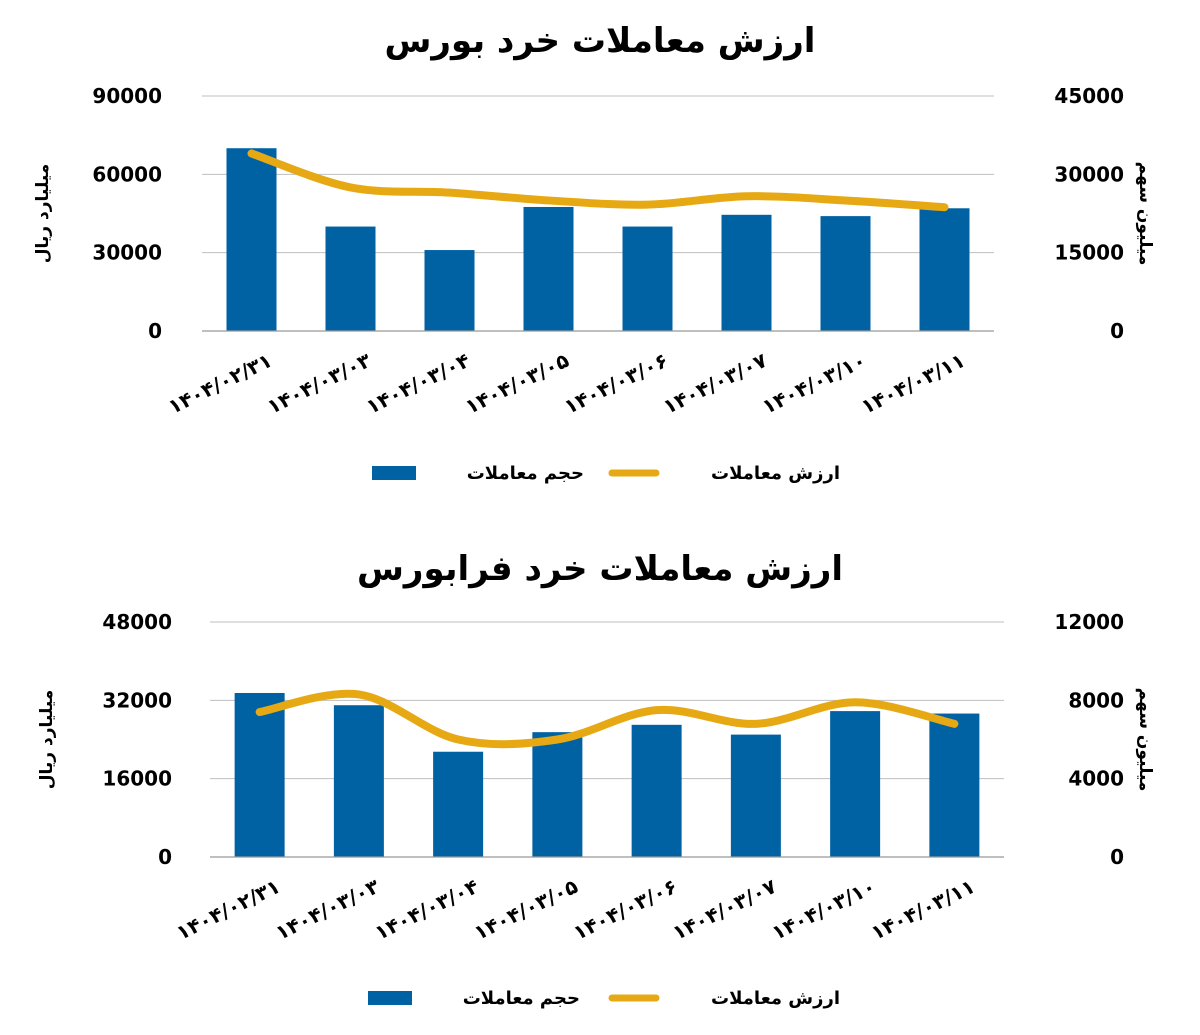  I want to click on y-left-tick-label: 90000, so click(127, 96).